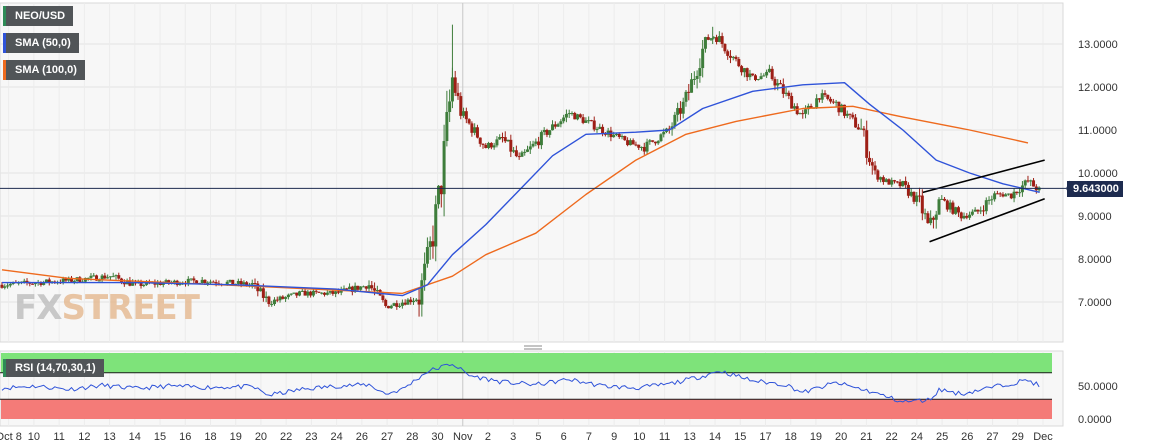 The image size is (1153, 448). What do you see at coordinates (387, 437) in the screenshot?
I see `x-tick-label: 27` at bounding box center [387, 437].